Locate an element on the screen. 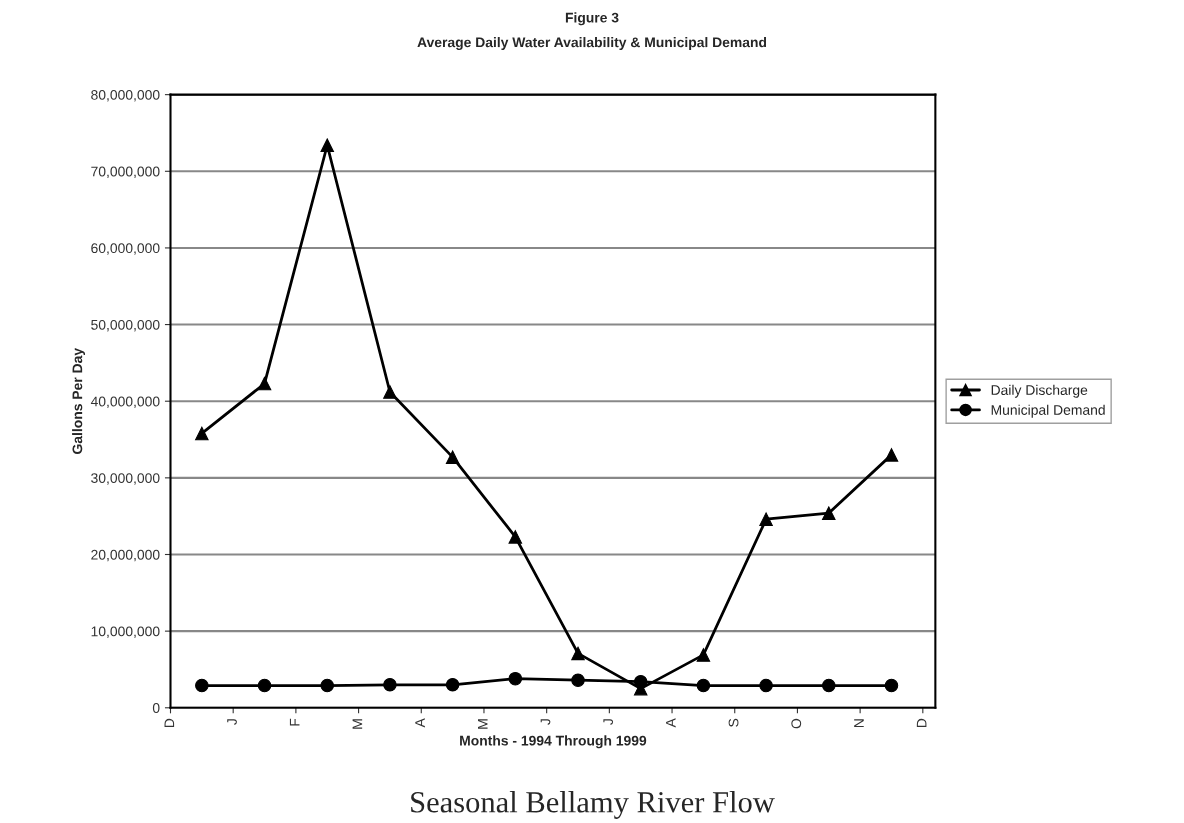 Image resolution: width=1184 pixels, height=823 pixels. x-axis-title: Months - 1994 Through 1999 is located at coordinates (553, 742).